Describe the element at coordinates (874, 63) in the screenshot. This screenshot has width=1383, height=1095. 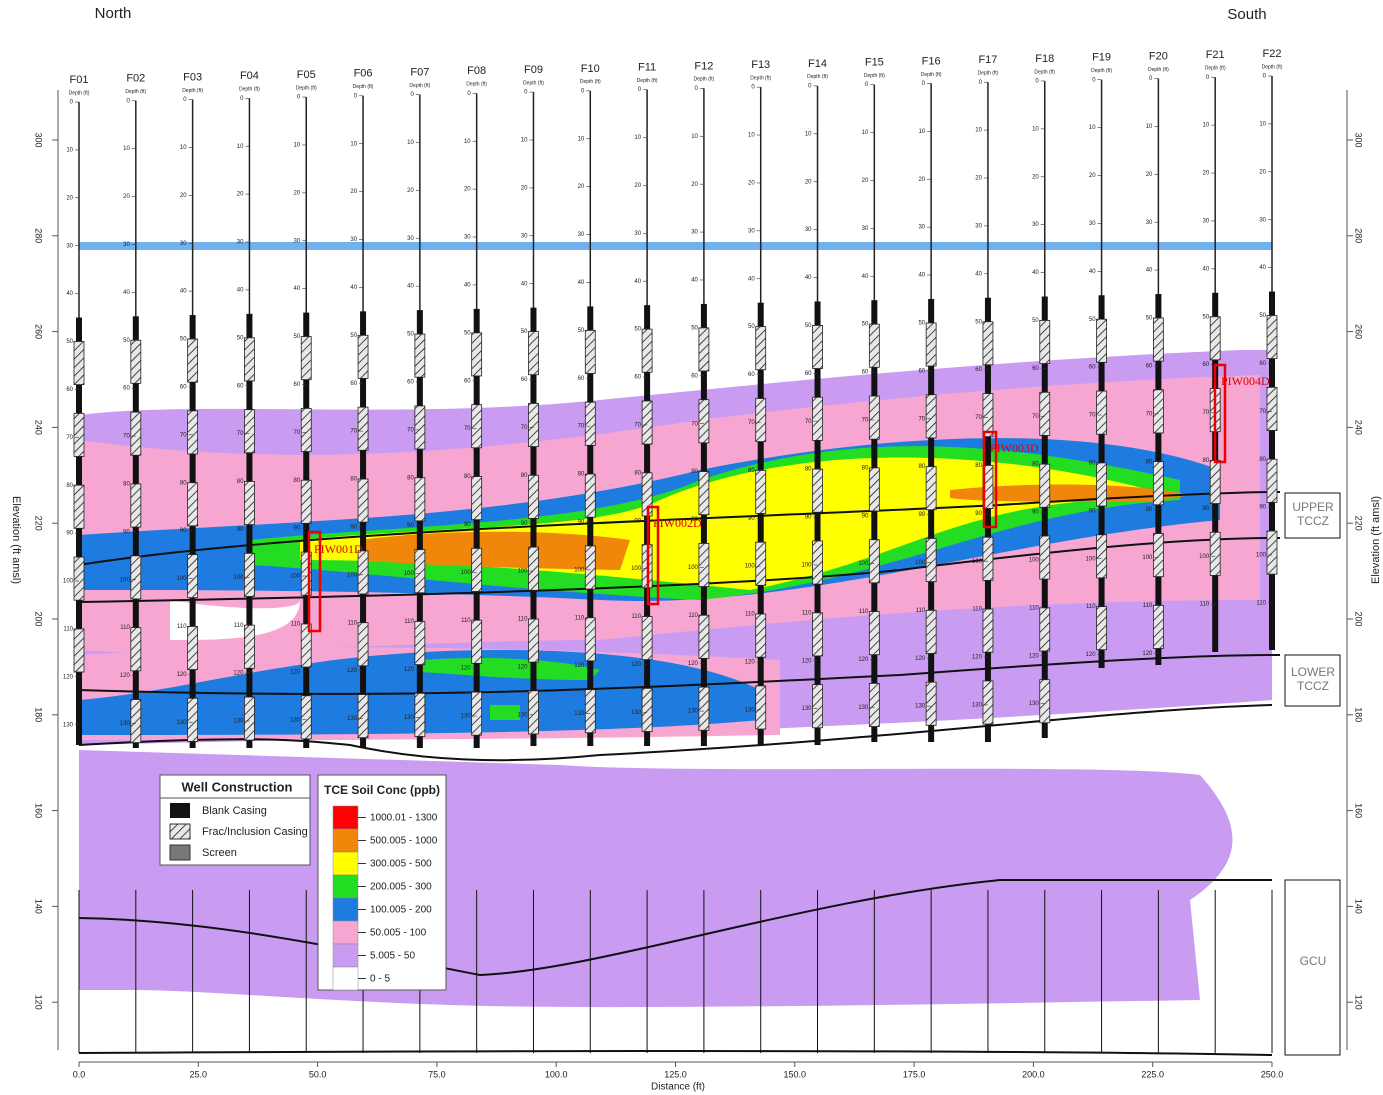
I see `well-name: F15` at that location.